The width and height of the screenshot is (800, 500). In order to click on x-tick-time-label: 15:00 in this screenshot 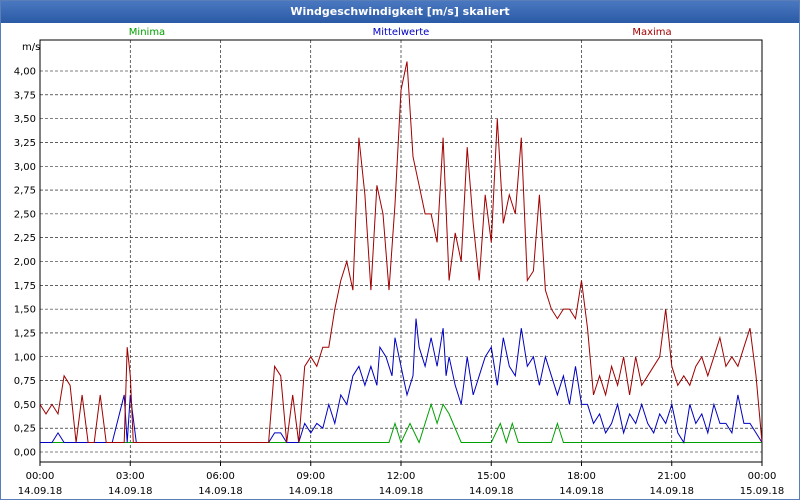, I will do `click(491, 476)`.